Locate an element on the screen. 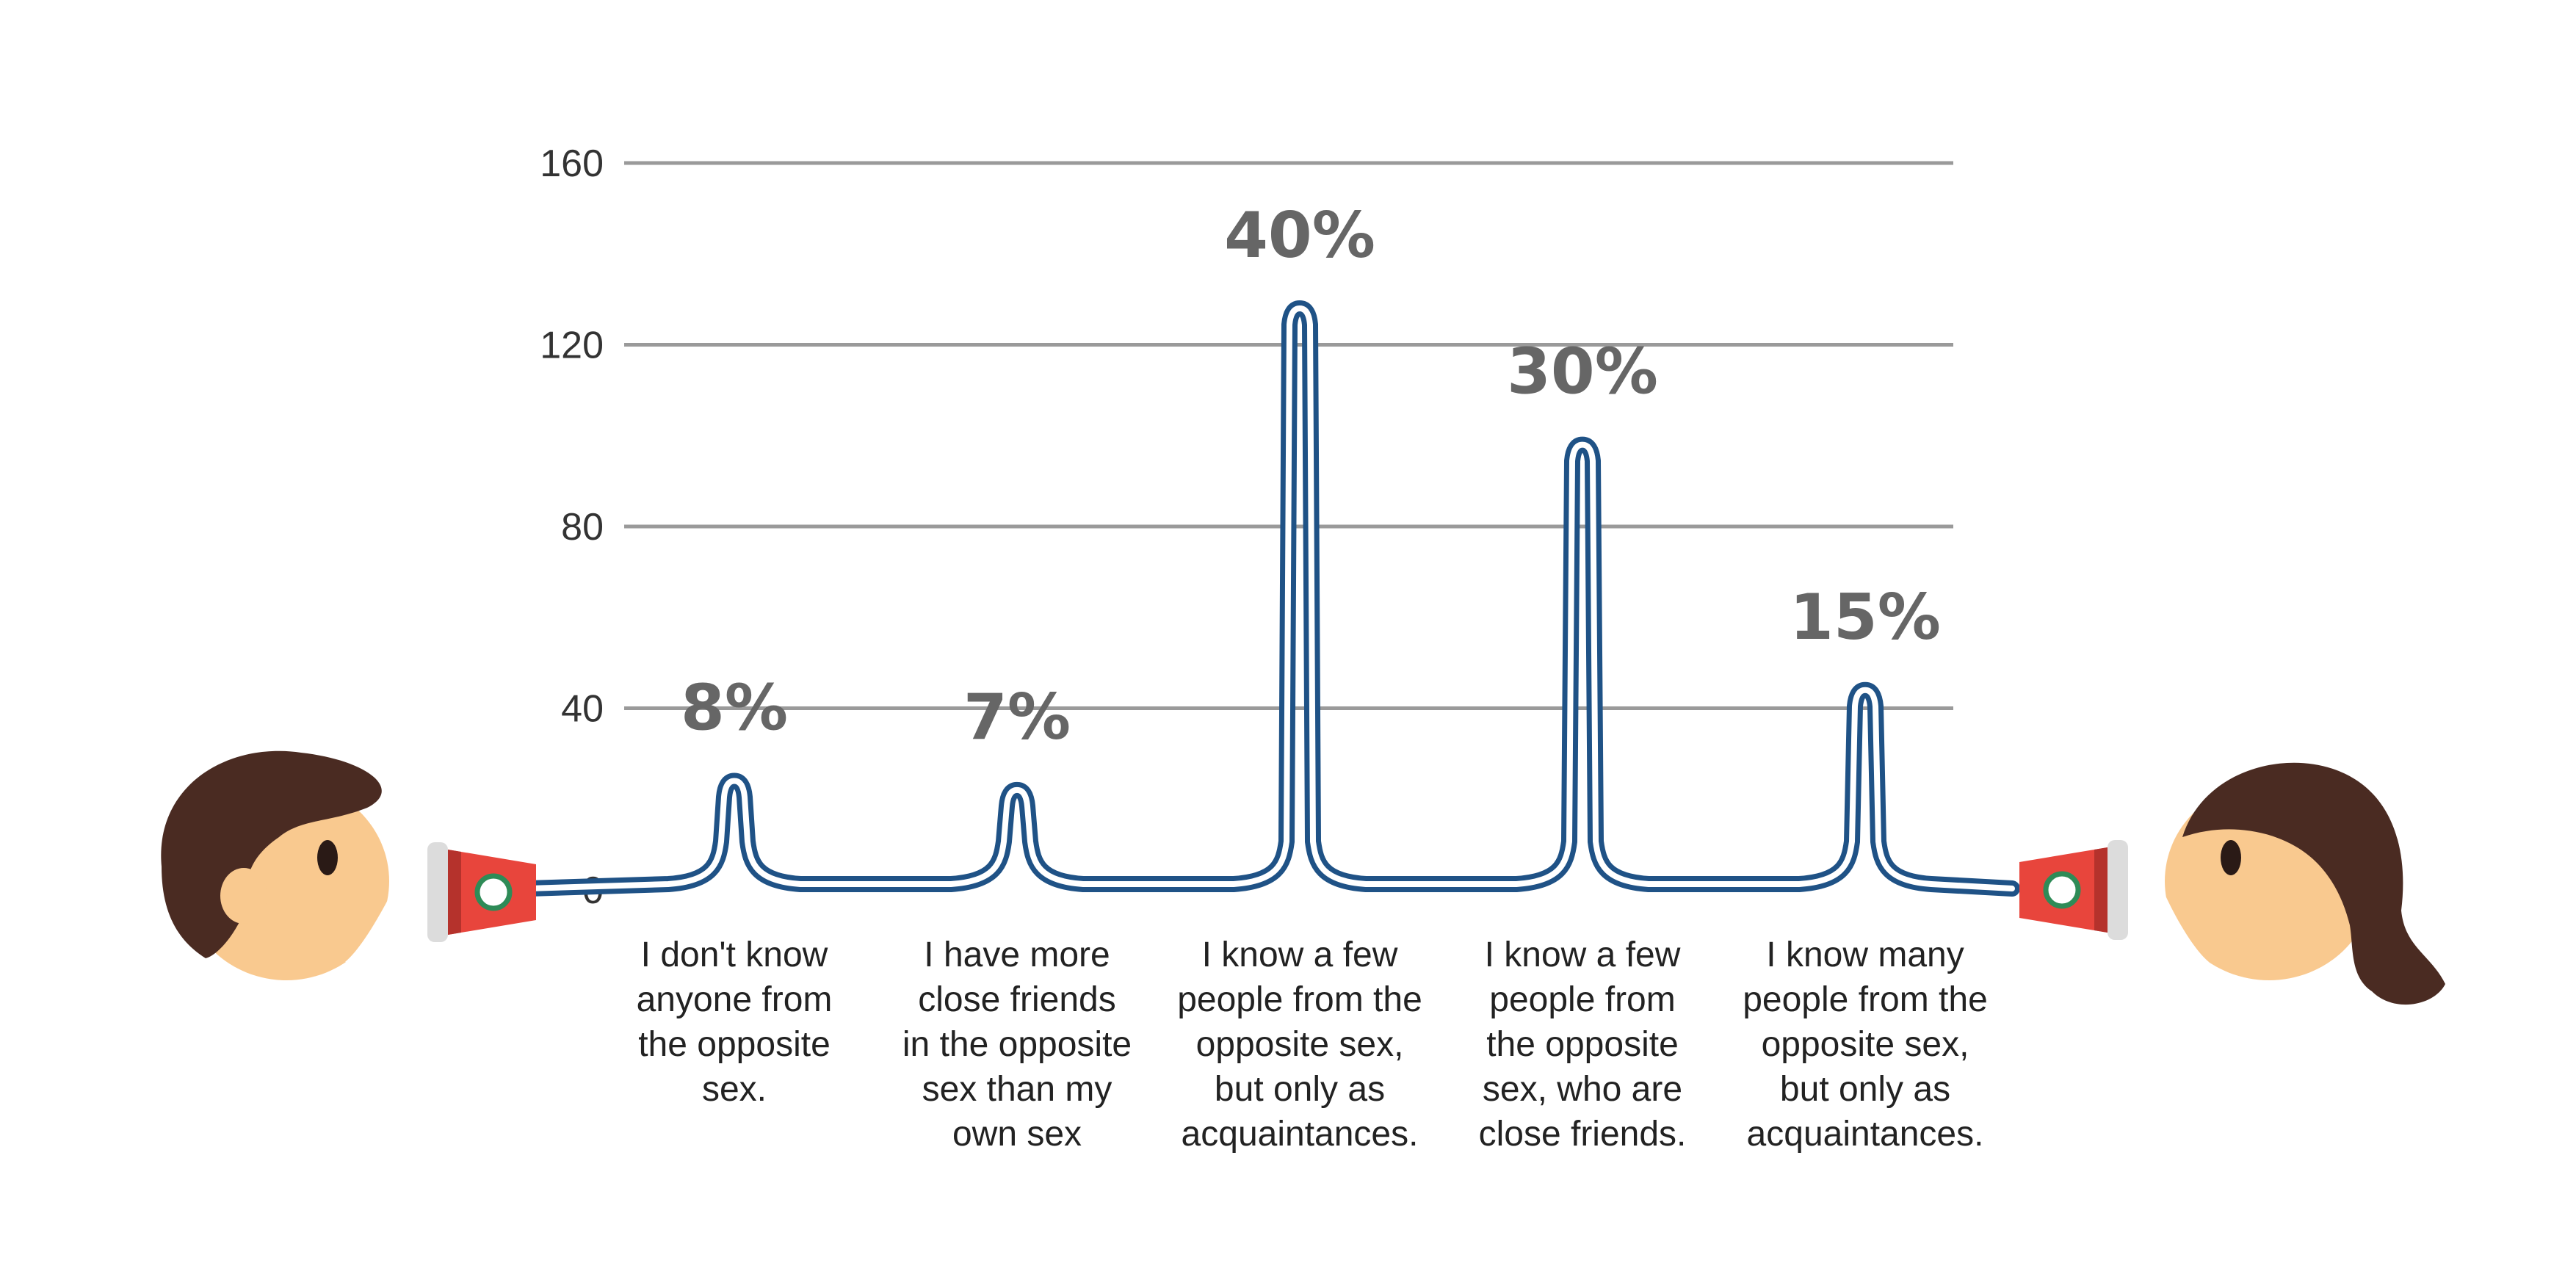 This screenshot has height=1263, width=2576. girl-head-icon is located at coordinates (2302, 883).